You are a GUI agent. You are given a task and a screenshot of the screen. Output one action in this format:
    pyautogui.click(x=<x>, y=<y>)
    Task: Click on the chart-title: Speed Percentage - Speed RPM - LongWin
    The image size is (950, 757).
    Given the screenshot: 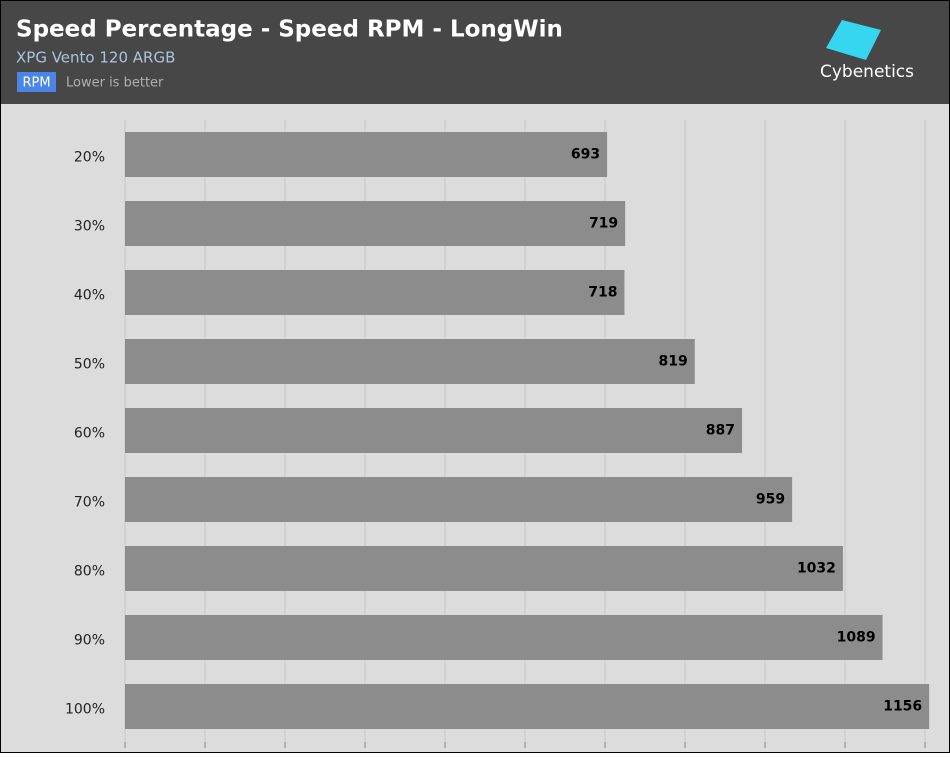 What is the action you would take?
    pyautogui.click(x=289, y=30)
    